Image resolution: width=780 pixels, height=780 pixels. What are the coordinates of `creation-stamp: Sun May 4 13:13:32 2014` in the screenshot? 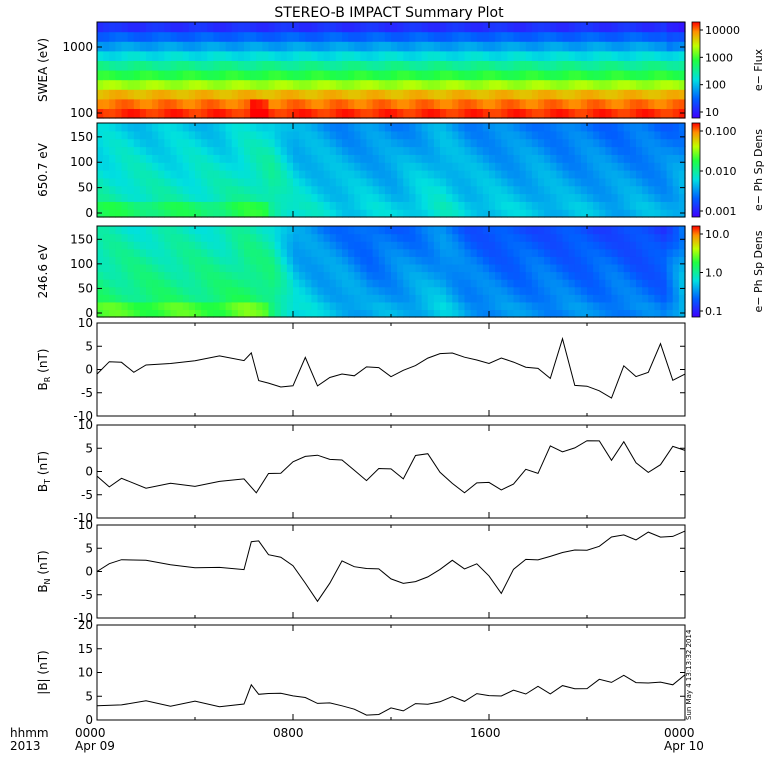 It's located at (689, 674).